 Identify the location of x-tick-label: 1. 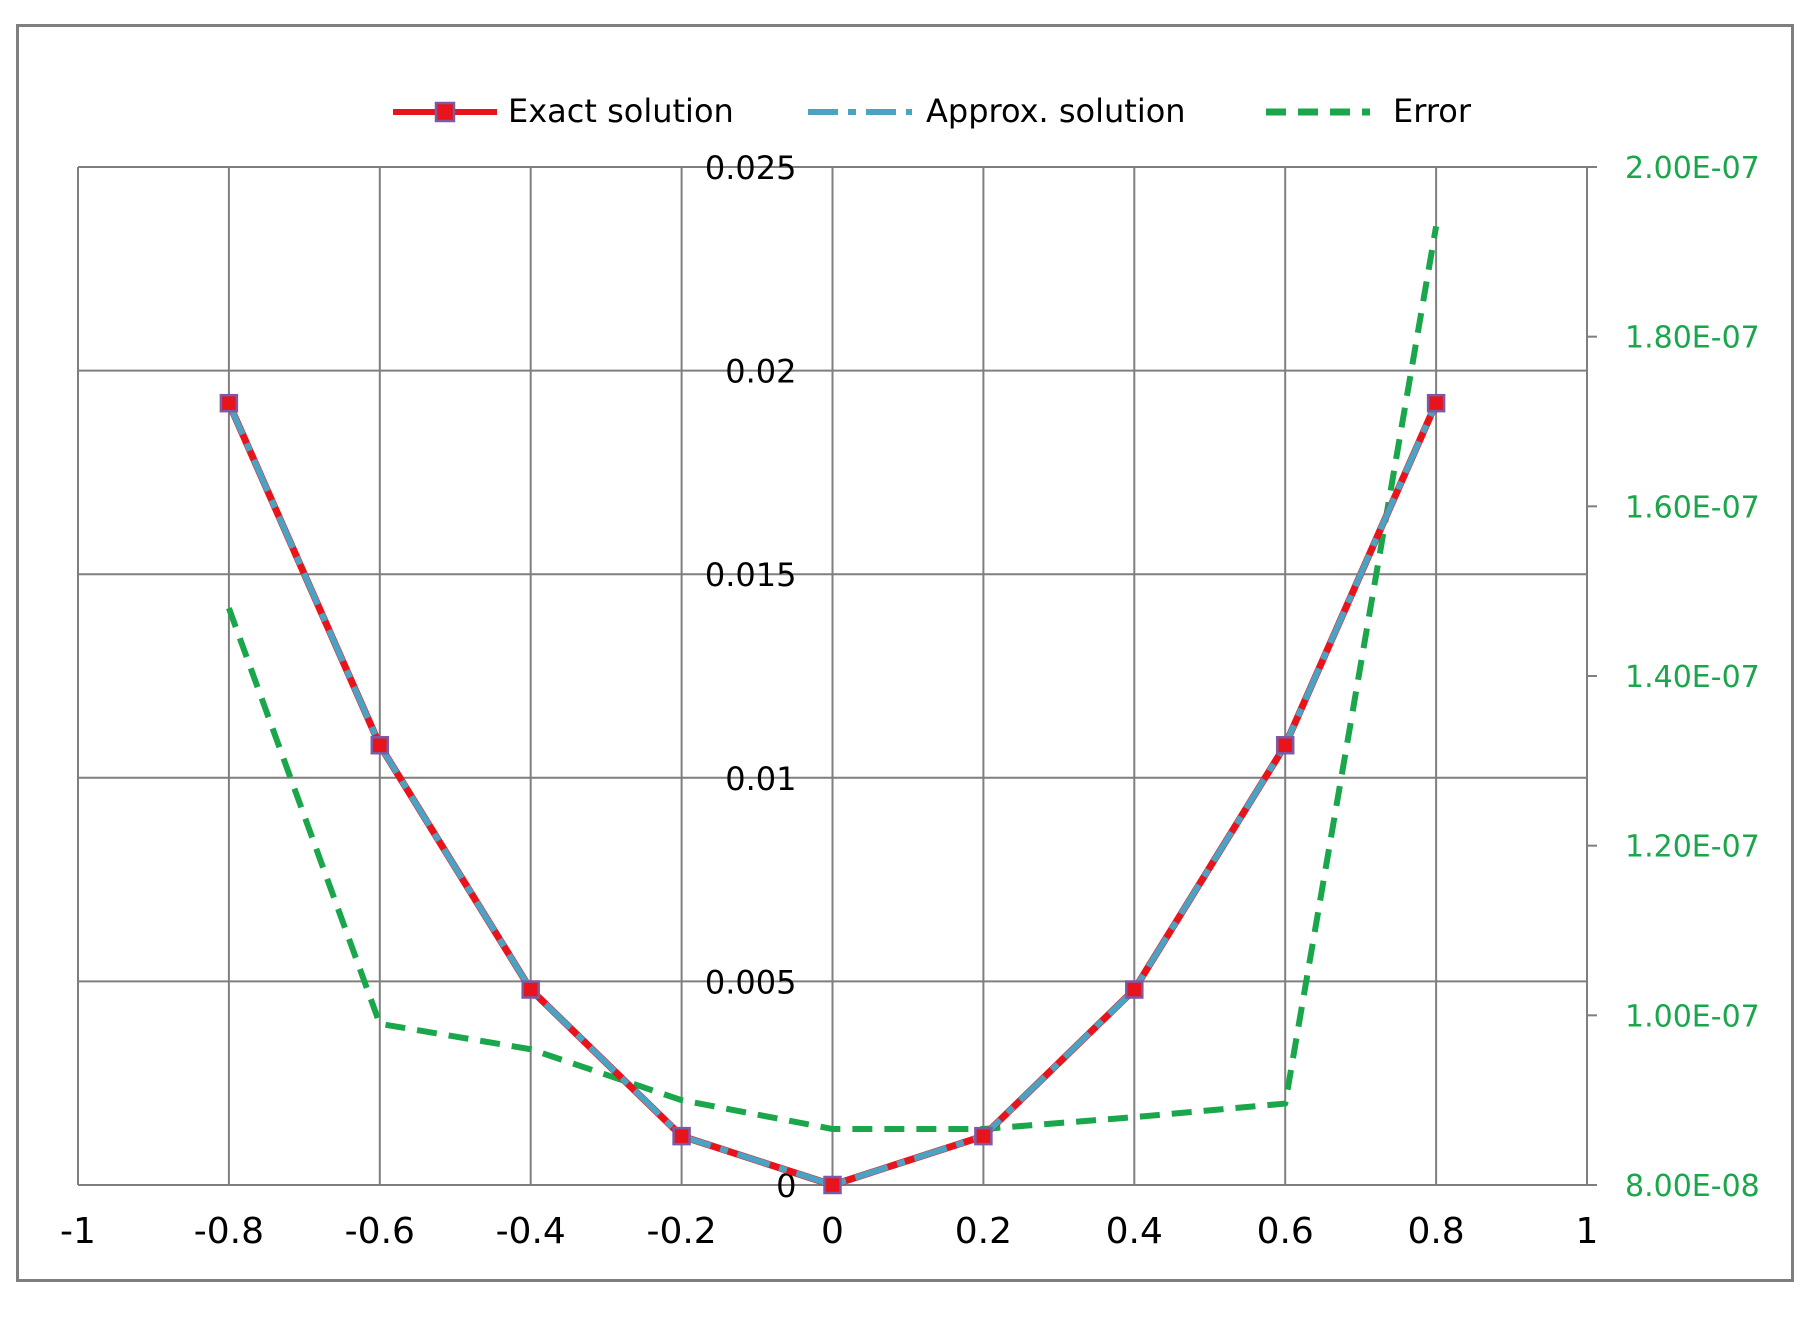
(1587, 1231).